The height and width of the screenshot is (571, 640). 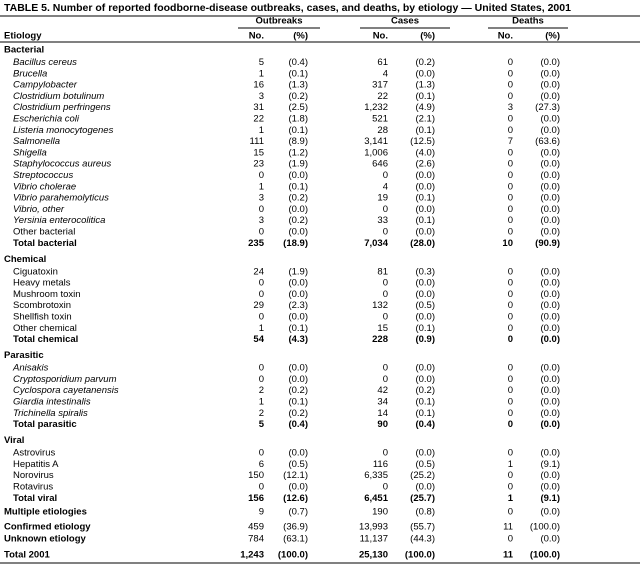 I want to click on cell: 13,993, so click(x=373, y=527).